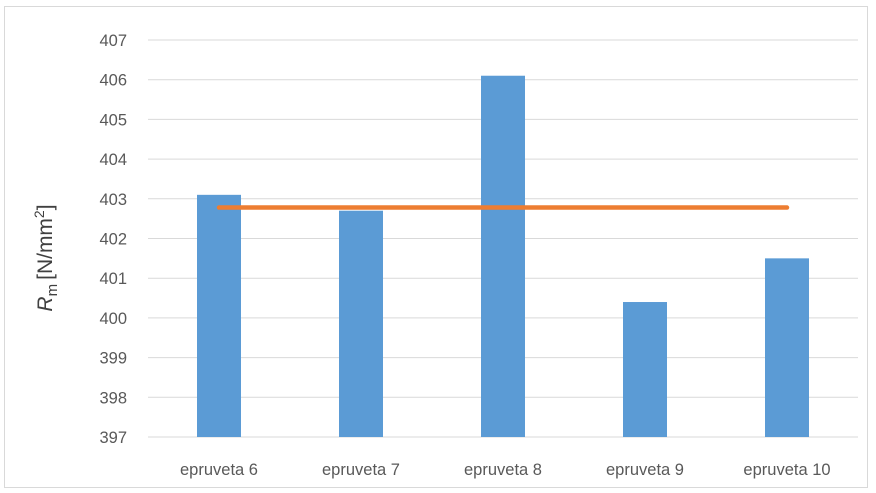  Describe the element at coordinates (113, 41) in the screenshot. I see `y-tick-label: 407` at that location.